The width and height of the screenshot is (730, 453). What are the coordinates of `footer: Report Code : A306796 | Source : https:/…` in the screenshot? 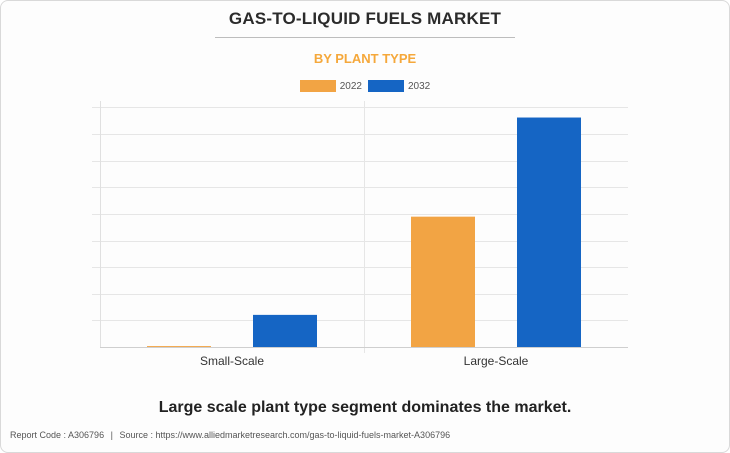 It's located at (230, 435).